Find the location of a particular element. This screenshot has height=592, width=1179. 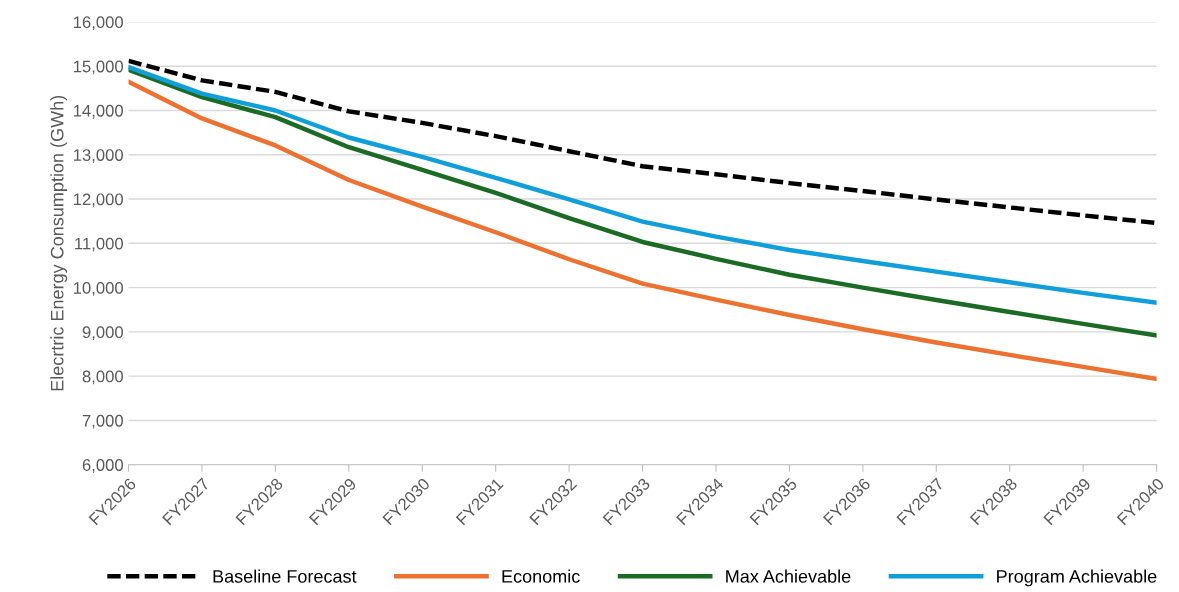

legend-label: Economic is located at coordinates (541, 576).